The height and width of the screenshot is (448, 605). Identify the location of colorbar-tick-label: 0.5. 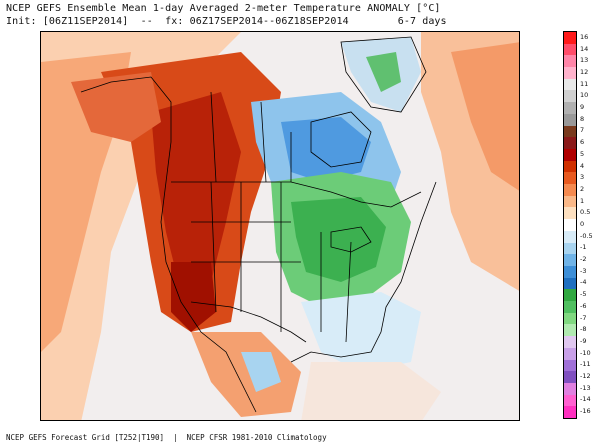
(585, 212).